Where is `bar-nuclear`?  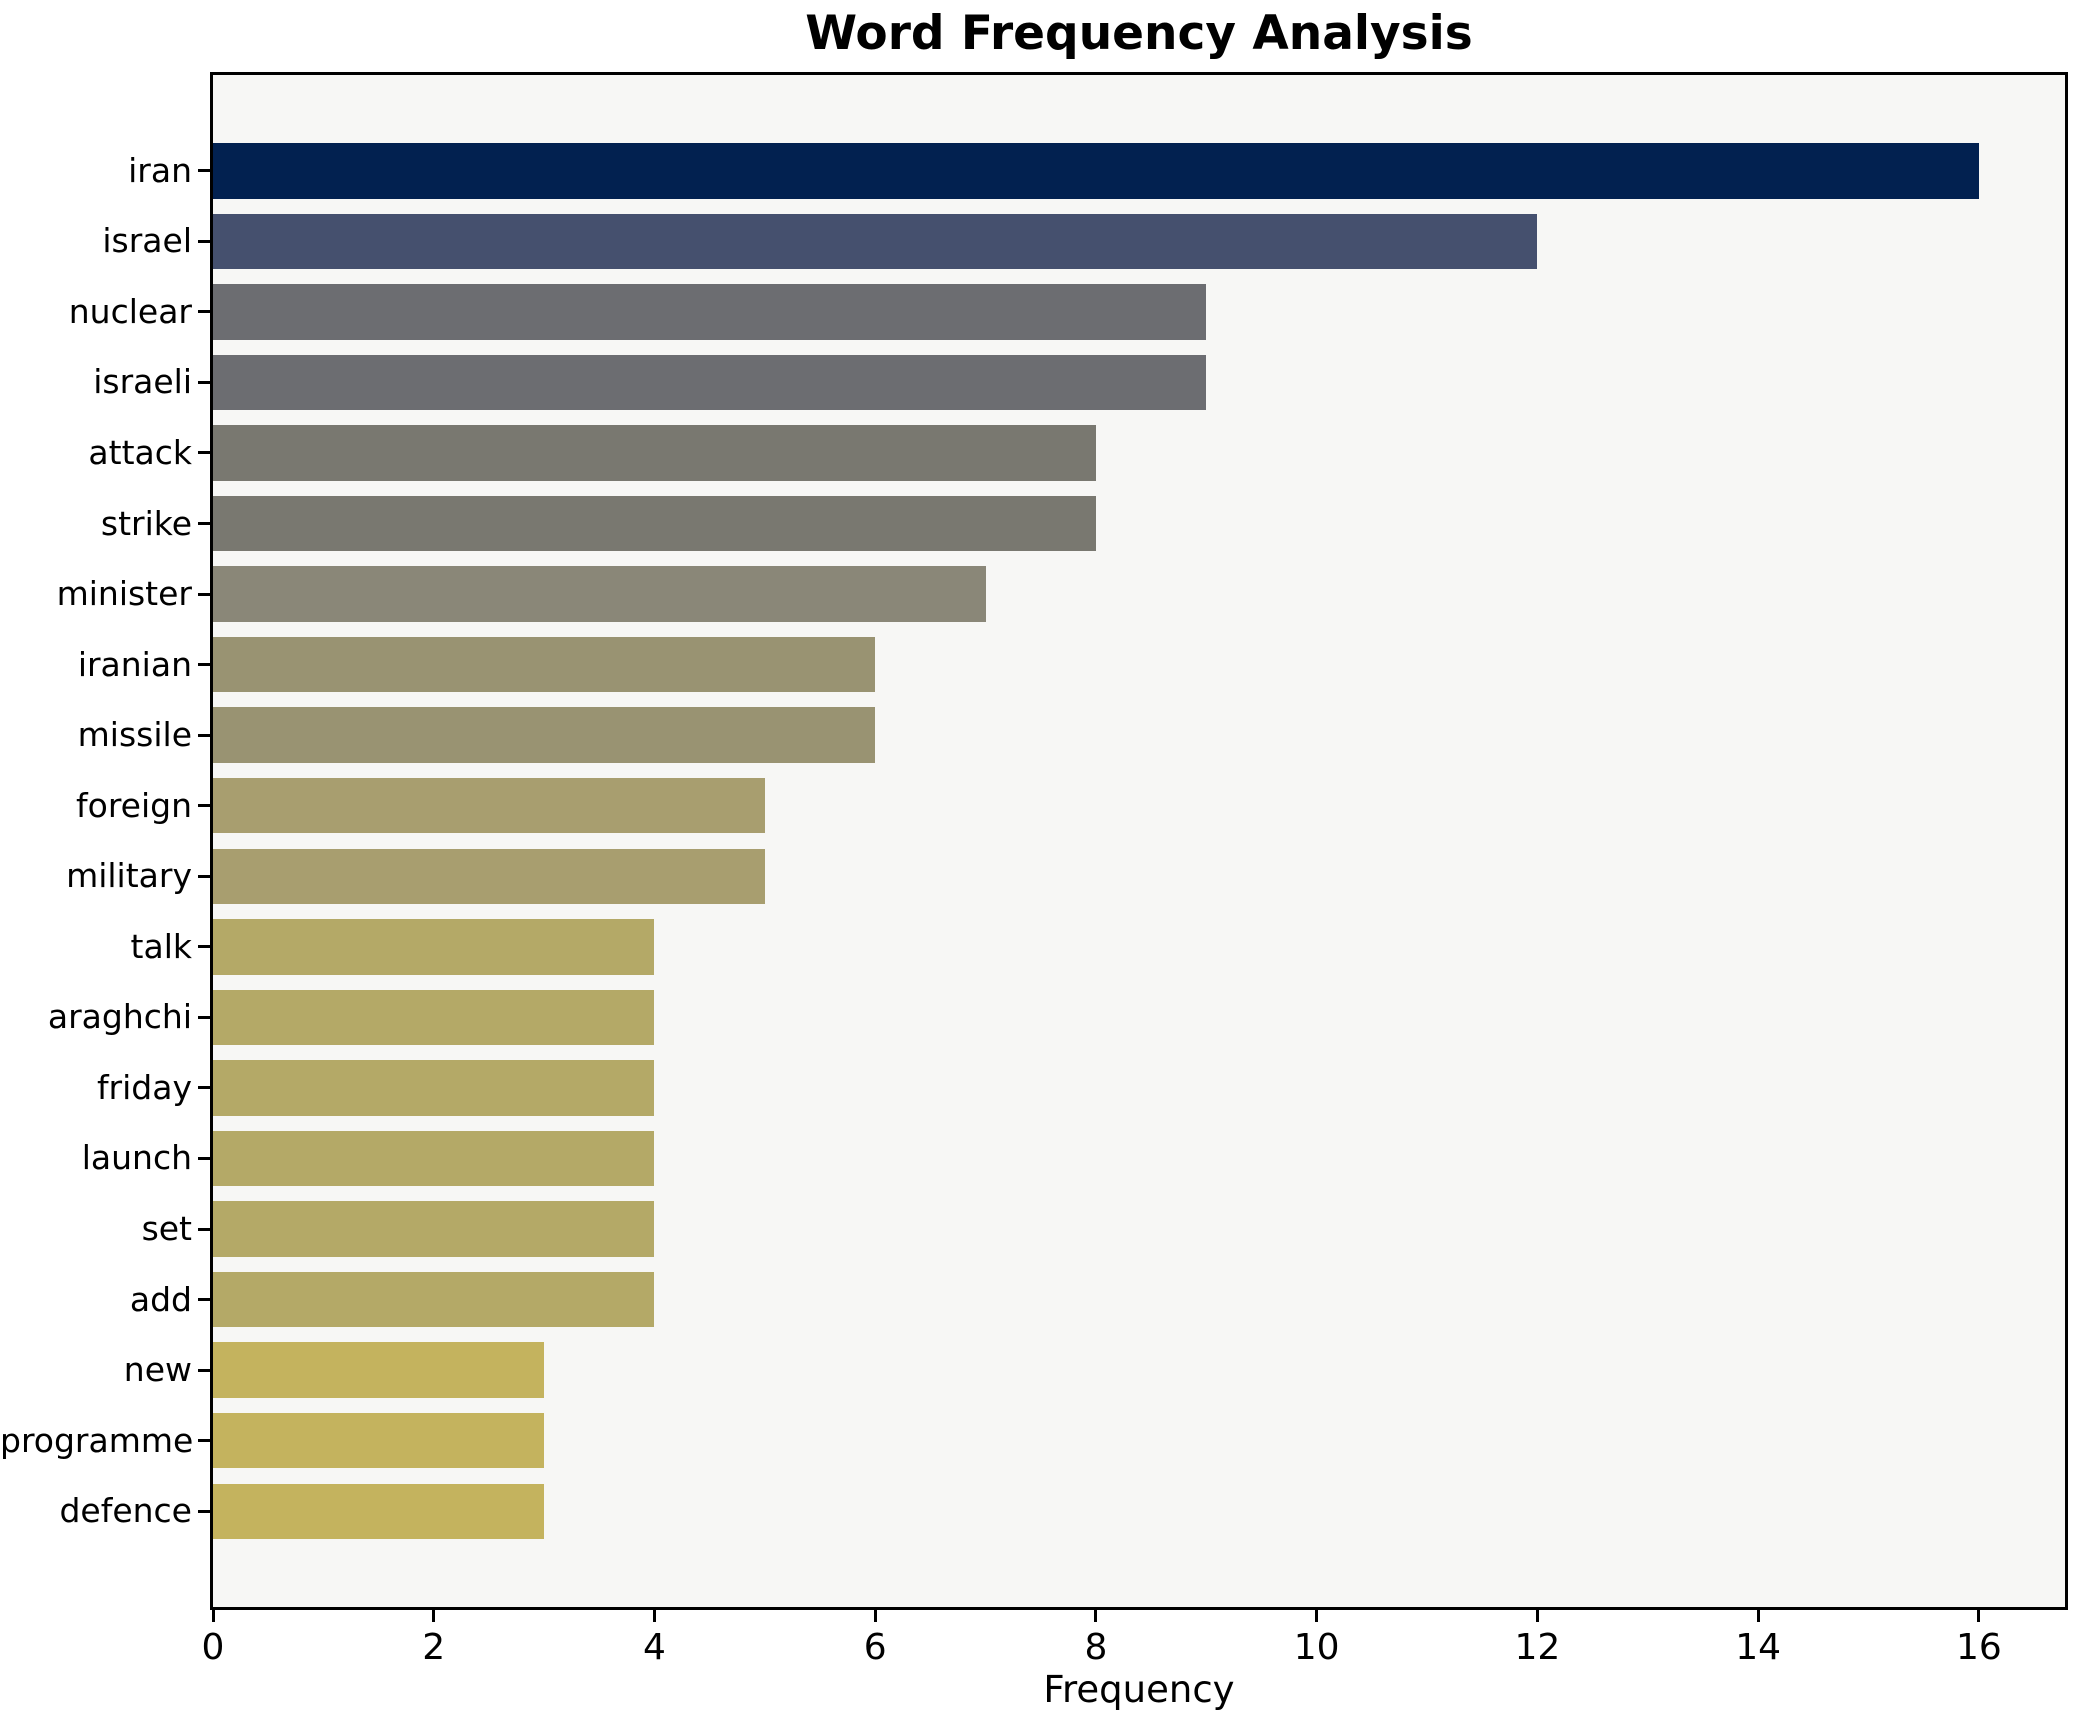 bar-nuclear is located at coordinates (710, 312).